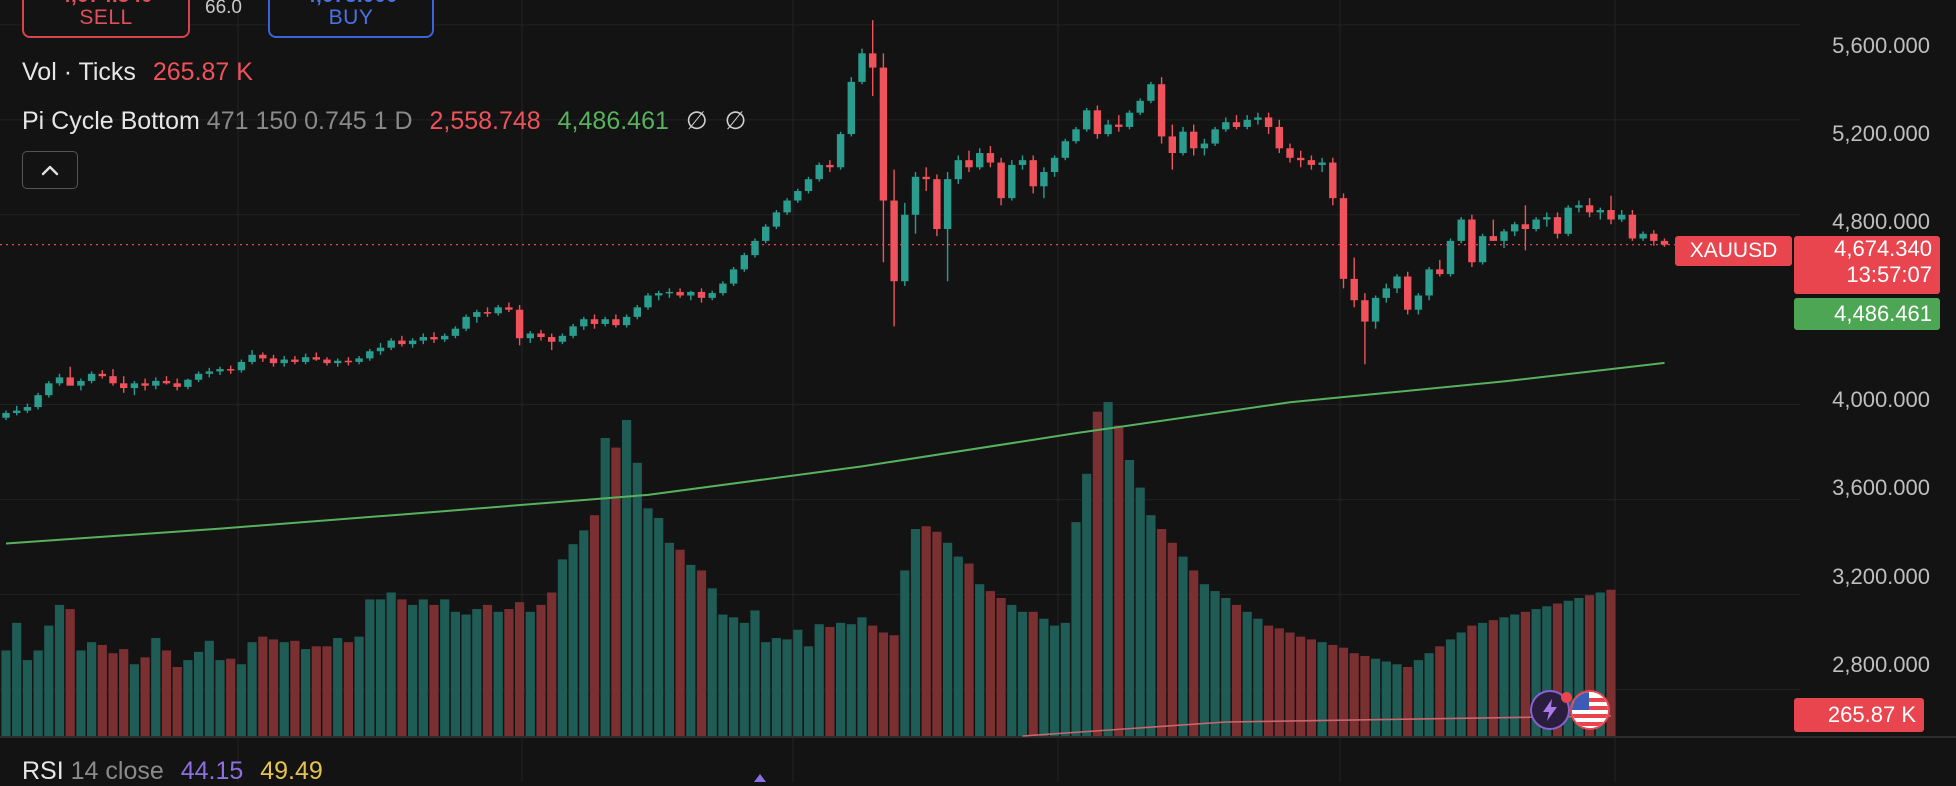  I want to click on collapse-legend-button, so click(50, 170).